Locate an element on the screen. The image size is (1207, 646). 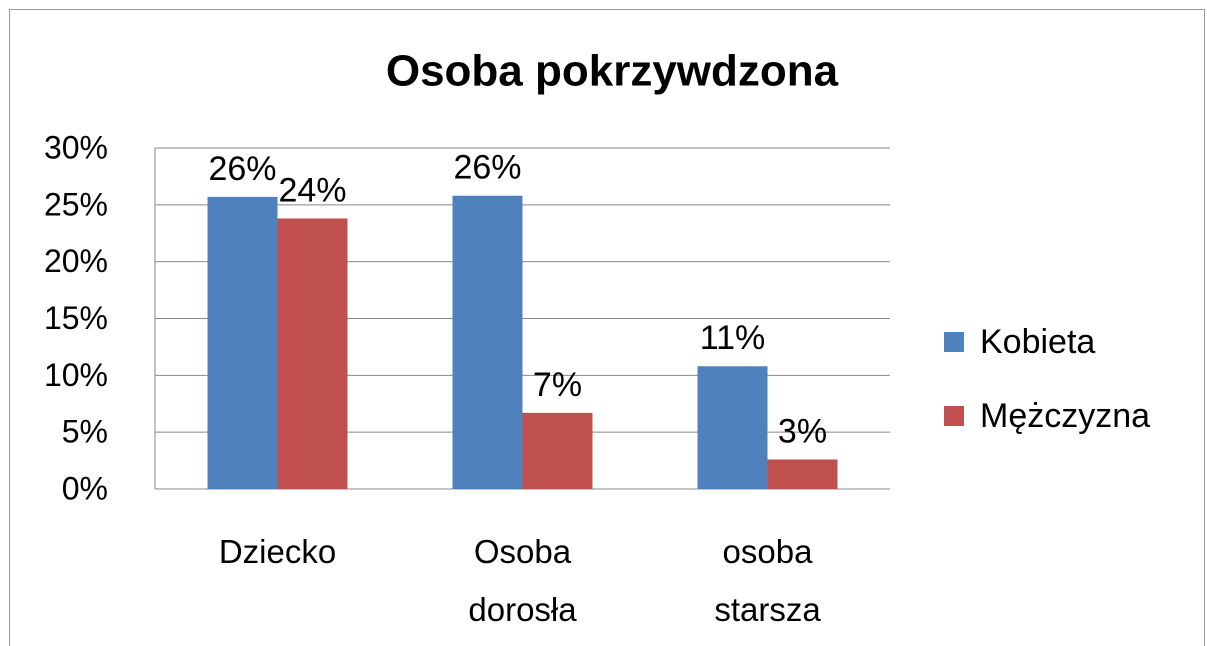
y-tick-label: 5% is located at coordinates (85, 432).